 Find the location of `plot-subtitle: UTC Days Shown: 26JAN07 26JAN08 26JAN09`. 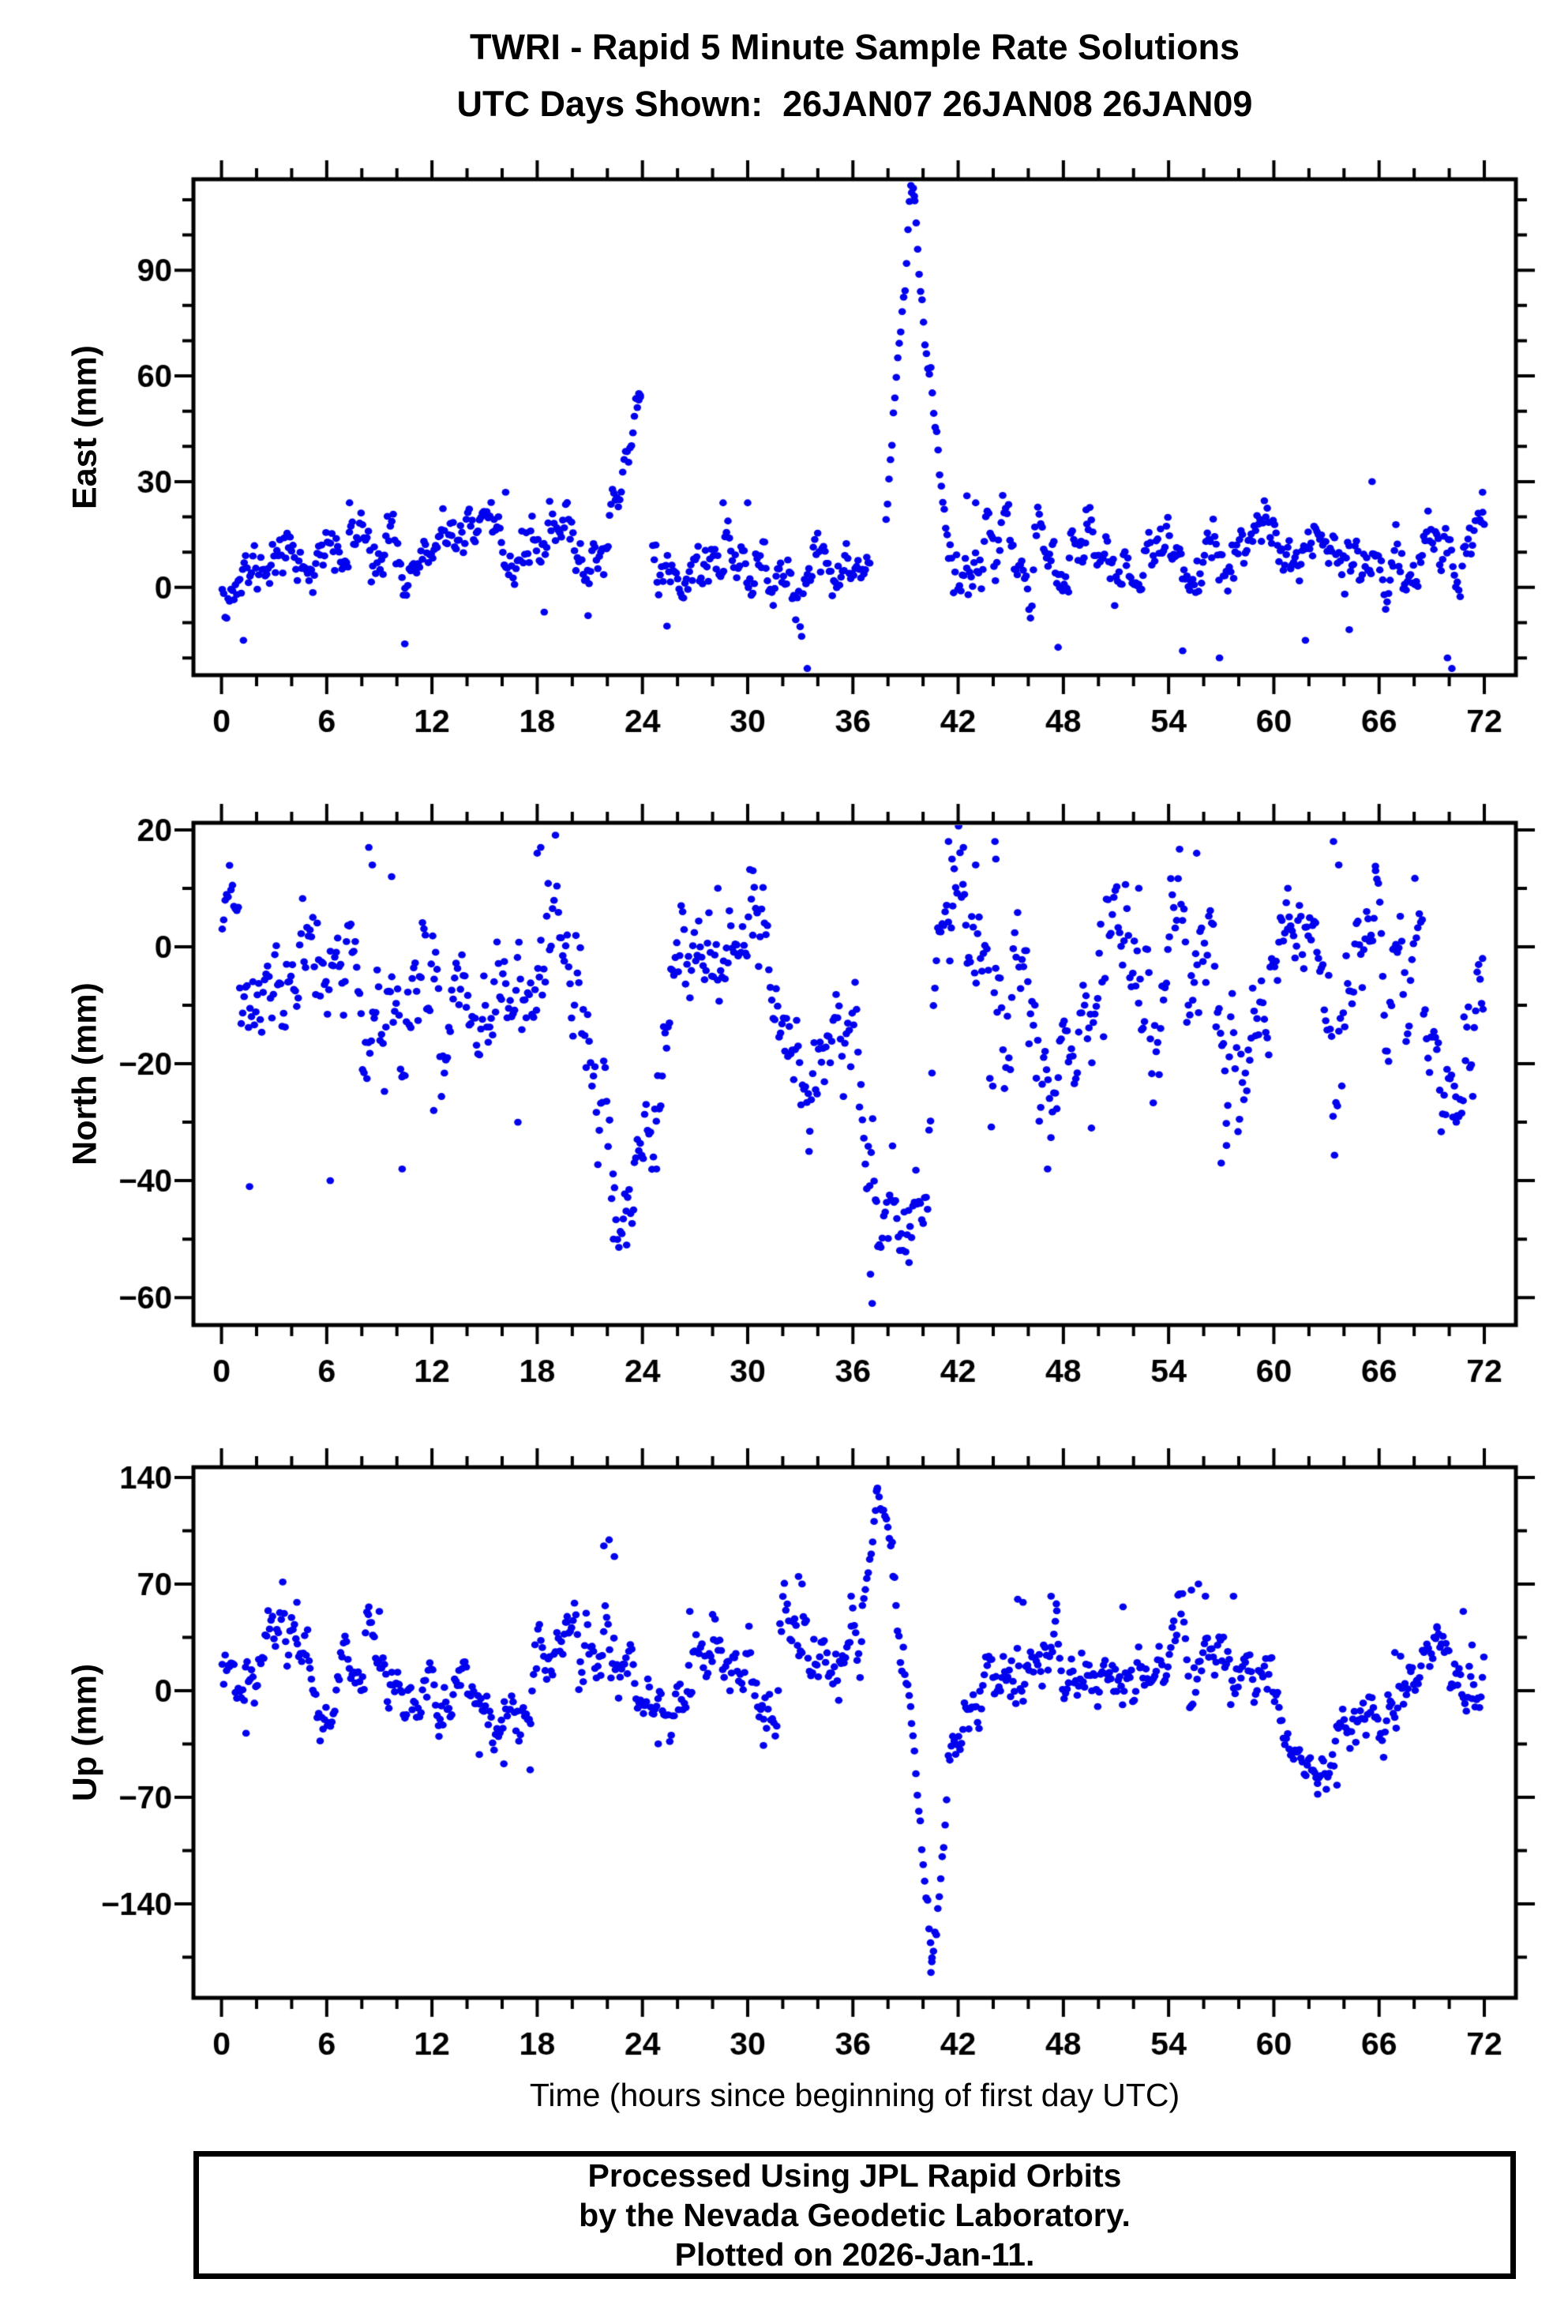

plot-subtitle: UTC Days Shown: 26JAN07 26JAN08 26JAN09 is located at coordinates (854, 104).